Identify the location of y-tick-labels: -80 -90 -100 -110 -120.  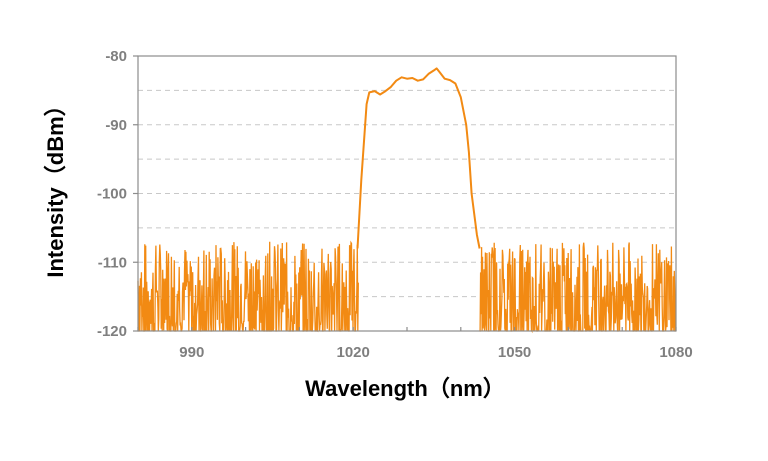
(112, 194).